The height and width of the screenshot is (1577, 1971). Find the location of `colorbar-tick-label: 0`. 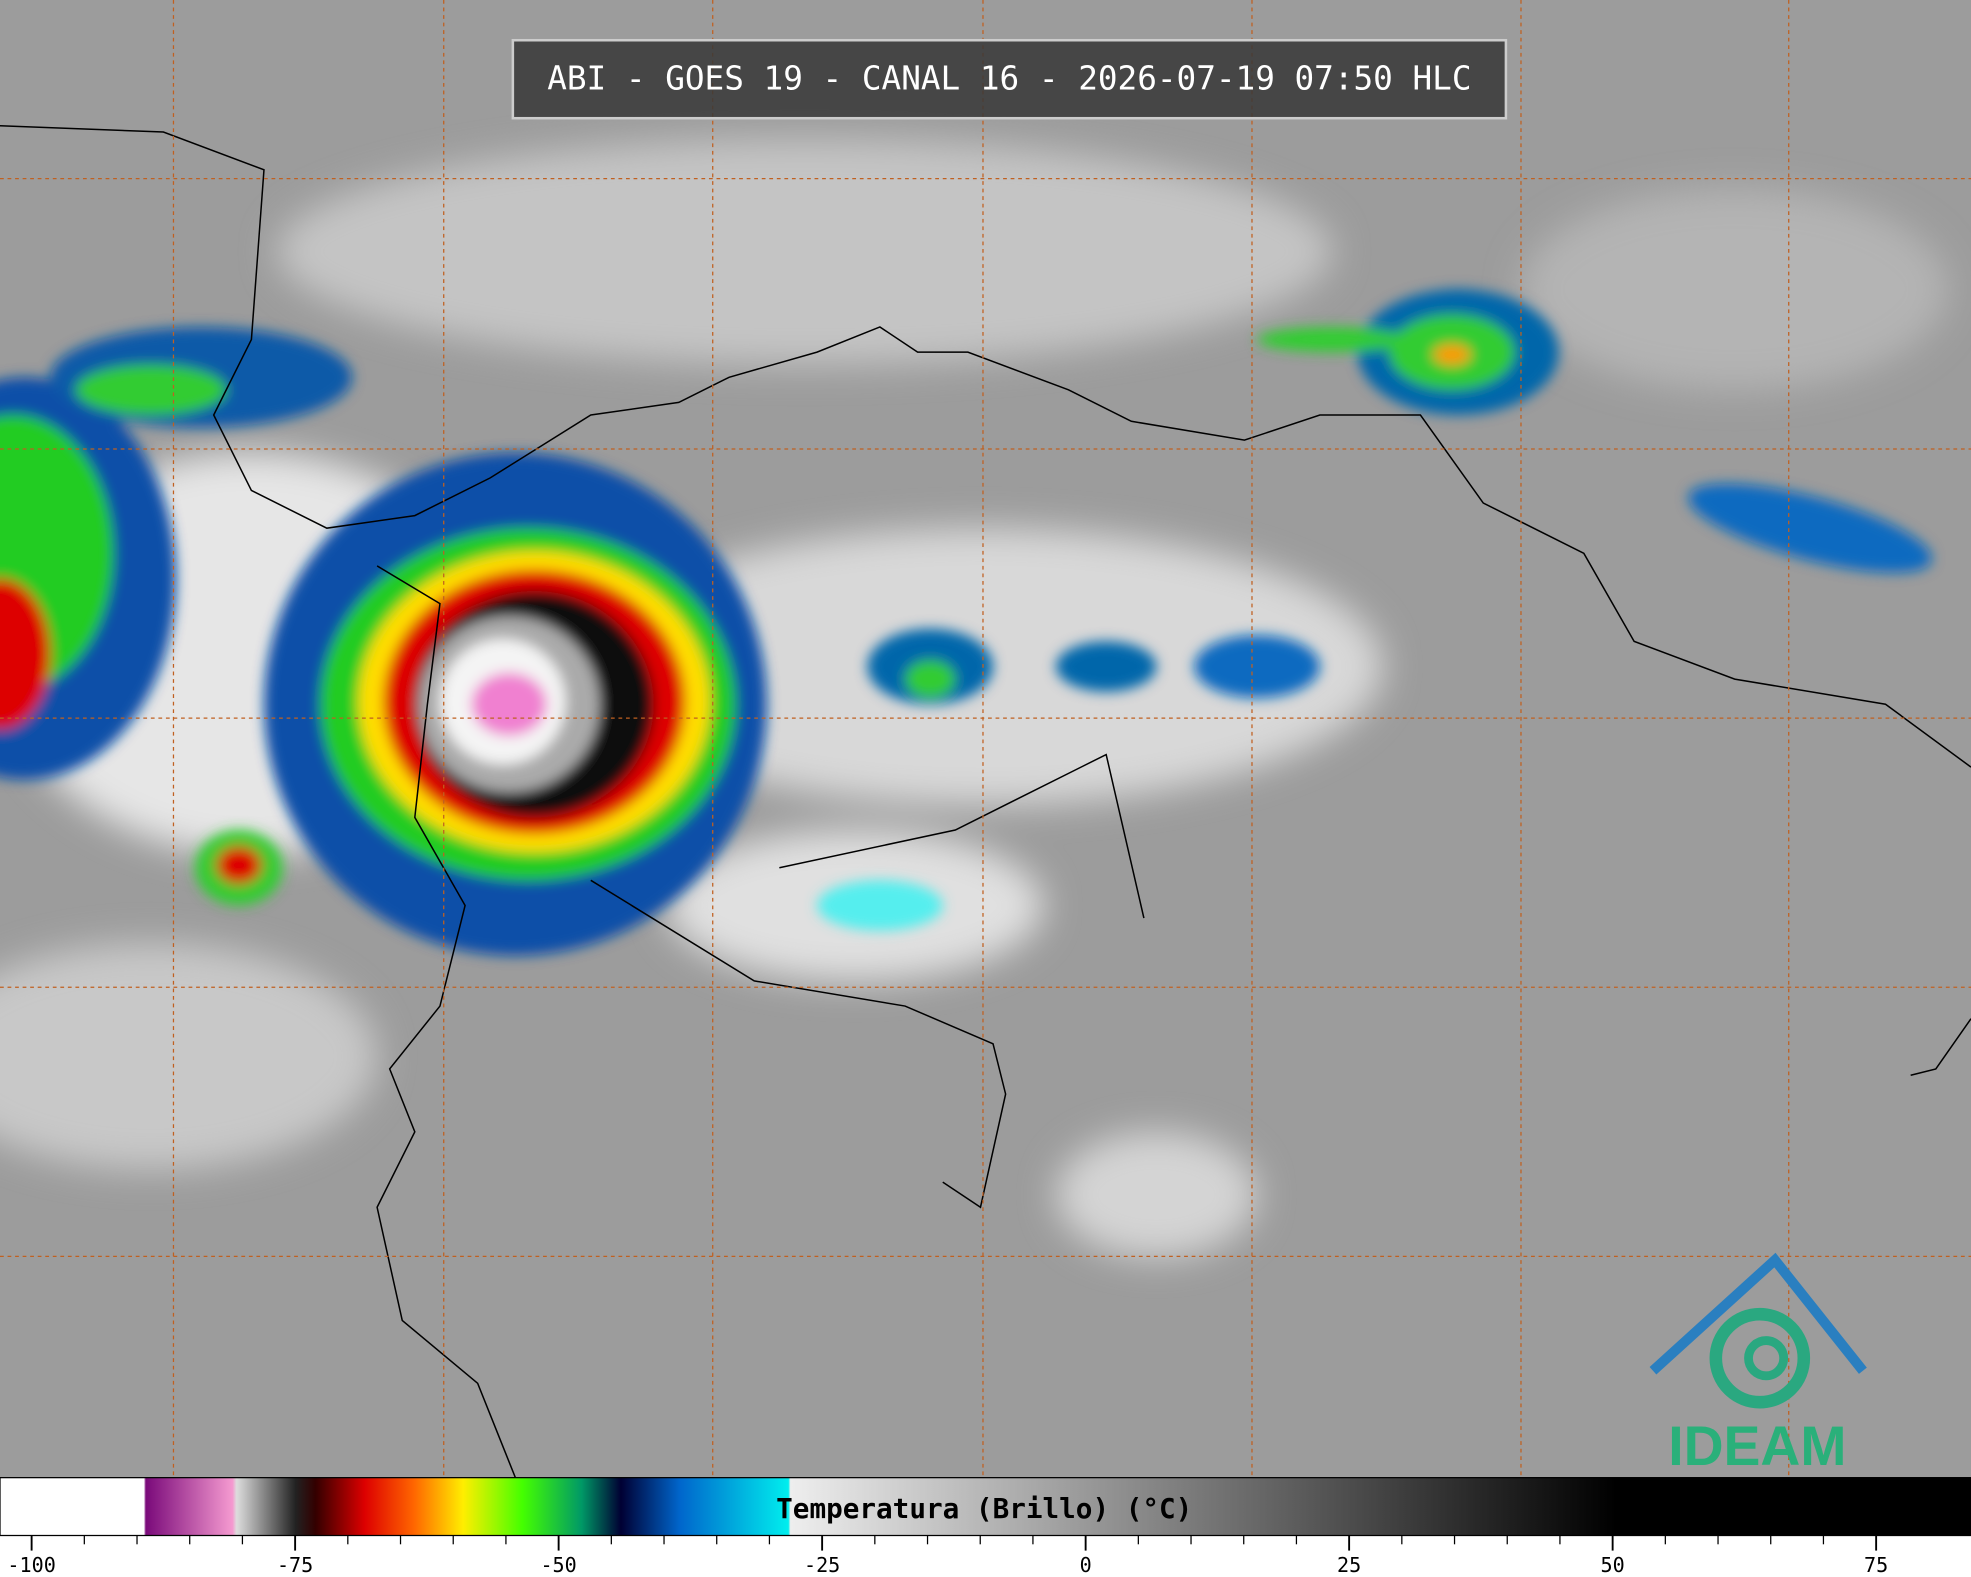

colorbar-tick-label: 0 is located at coordinates (1086, 1565).